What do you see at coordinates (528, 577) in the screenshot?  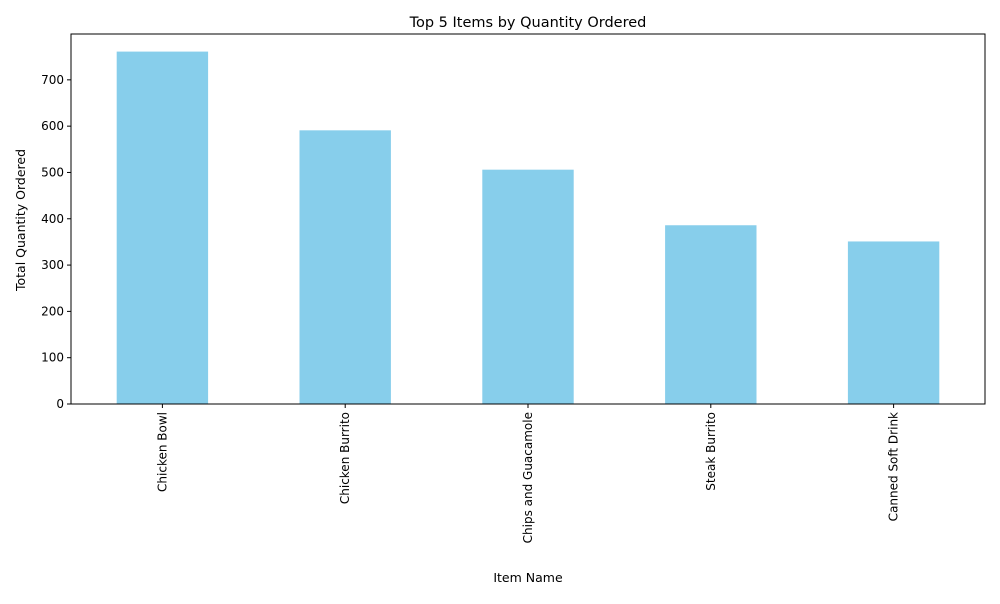 I see `x-axis-label: Item Name` at bounding box center [528, 577].